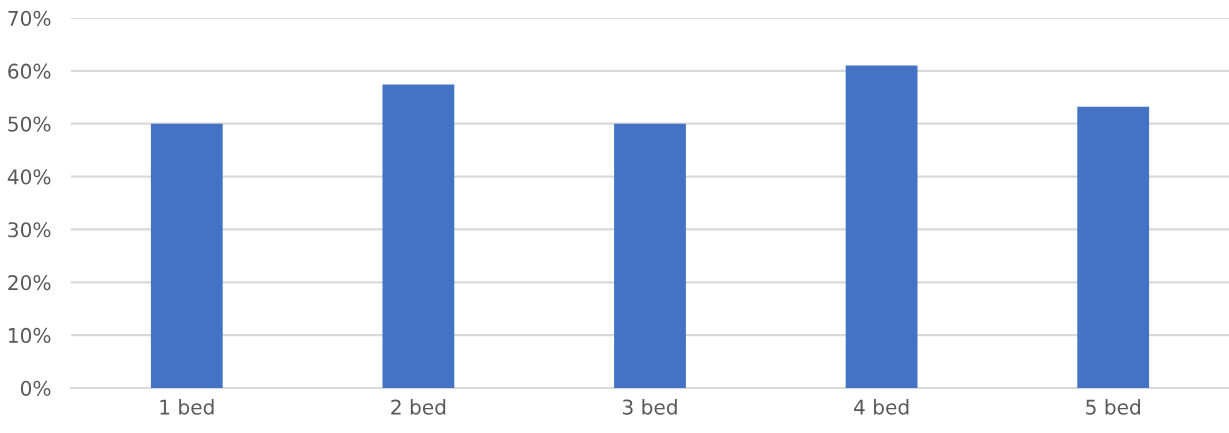 Image resolution: width=1229 pixels, height=433 pixels. I want to click on y-tick-label: 60%, so click(29, 71).